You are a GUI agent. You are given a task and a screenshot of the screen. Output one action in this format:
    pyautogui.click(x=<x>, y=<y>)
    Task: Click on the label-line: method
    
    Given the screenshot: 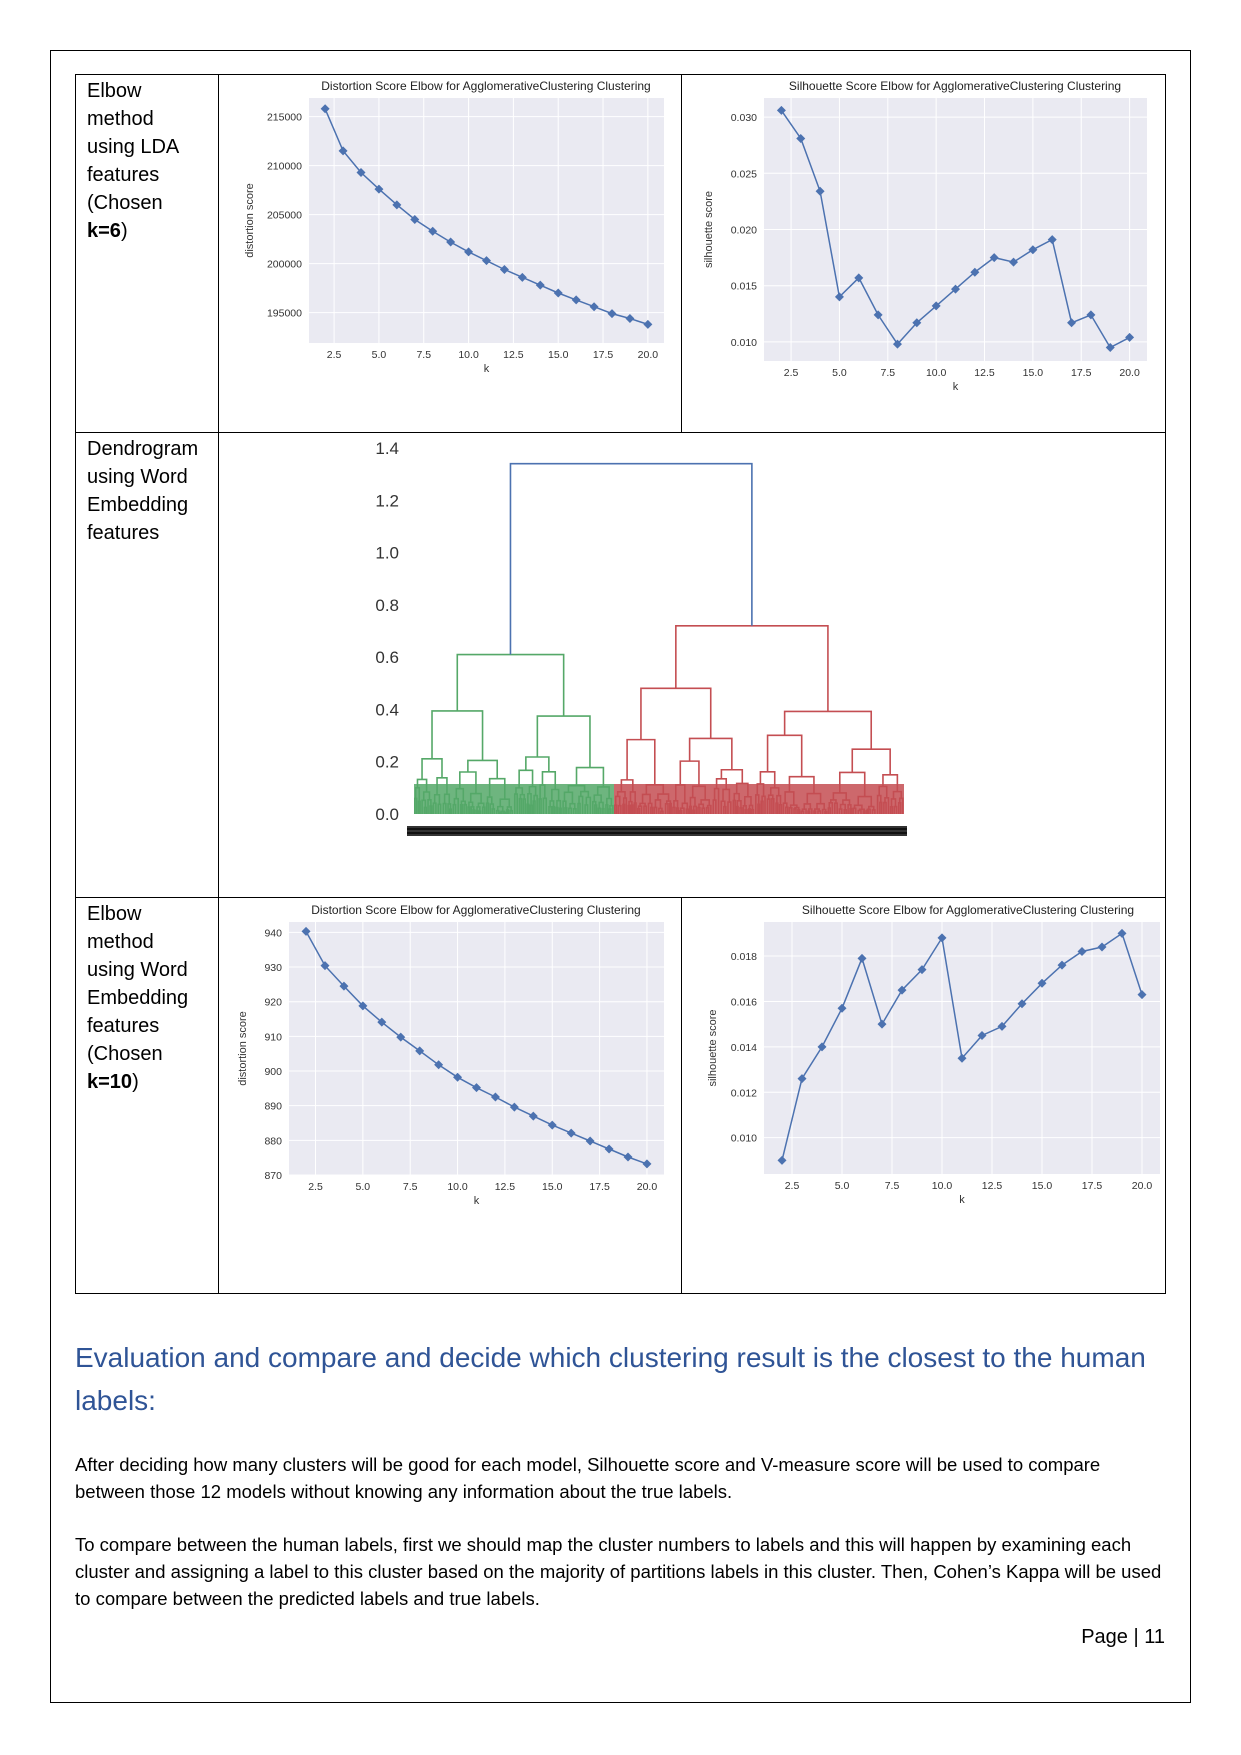 What is the action you would take?
    pyautogui.click(x=120, y=942)
    